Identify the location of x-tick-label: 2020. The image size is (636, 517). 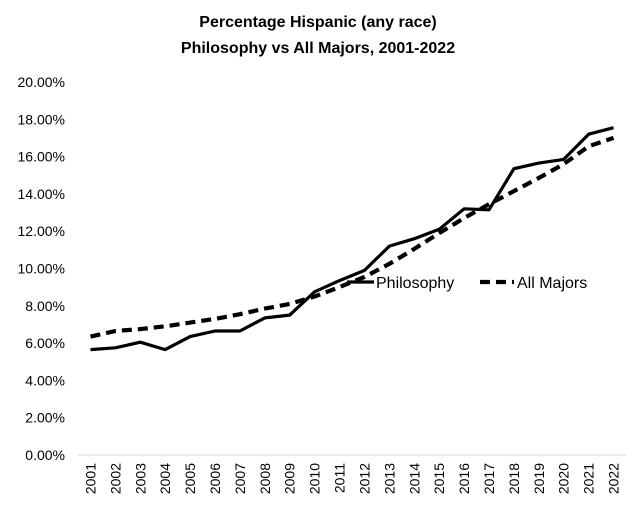
(564, 478).